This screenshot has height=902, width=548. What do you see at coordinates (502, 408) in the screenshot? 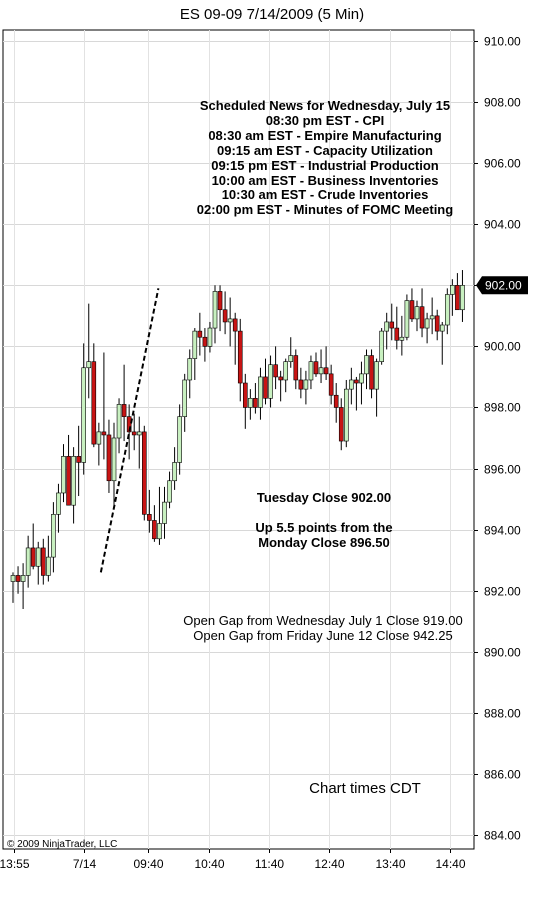
I see `y-tick-label: 898.00` at bounding box center [502, 408].